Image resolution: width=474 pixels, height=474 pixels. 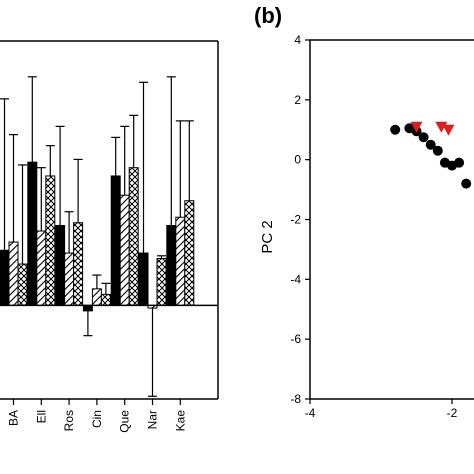 I want to click on scatter-y-ticks: 4 2 0 -2 -4 -6 -8, so click(x=300, y=219).